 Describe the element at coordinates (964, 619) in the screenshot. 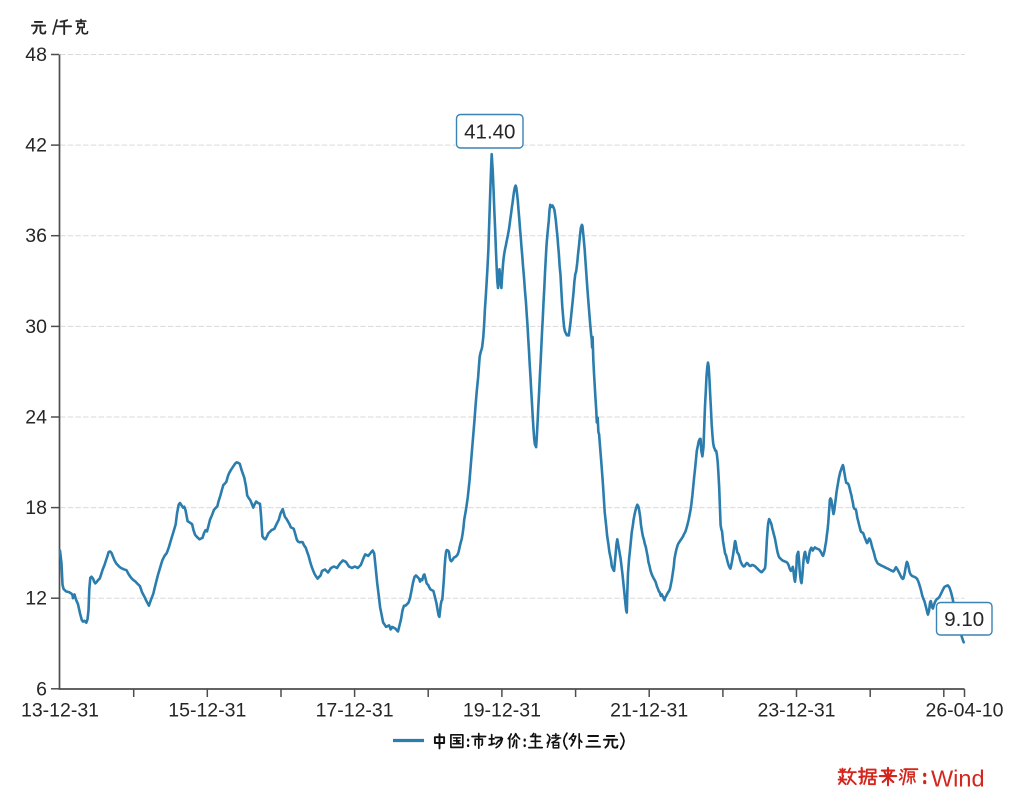

I see `svg-text: 9.10` at that location.